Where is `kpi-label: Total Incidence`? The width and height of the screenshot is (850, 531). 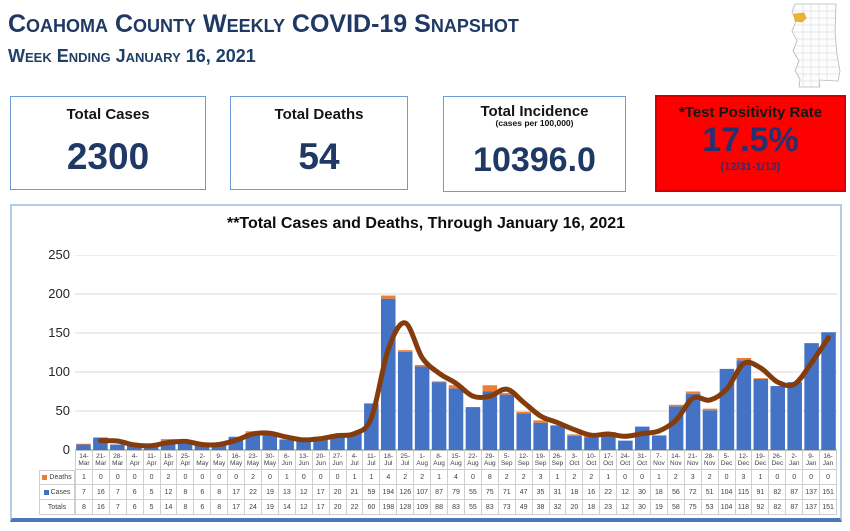
kpi-label: Total Incidence is located at coordinates (534, 111).